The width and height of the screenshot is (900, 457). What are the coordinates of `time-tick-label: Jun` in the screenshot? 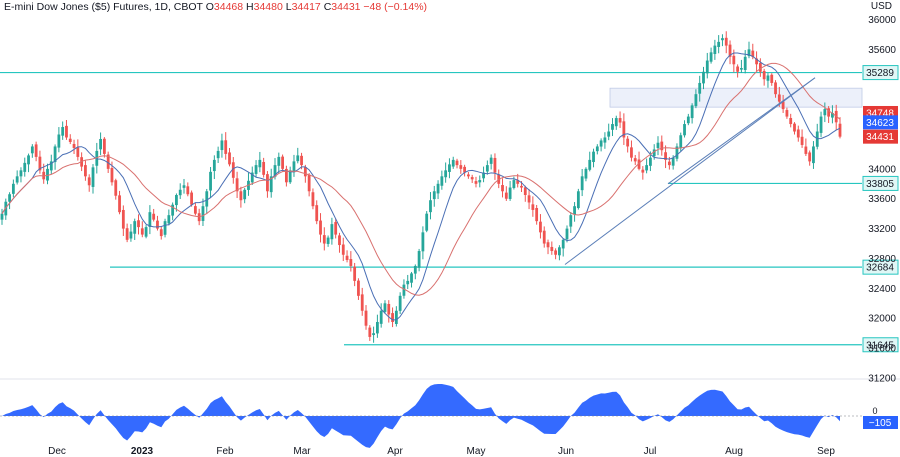 It's located at (566, 451).